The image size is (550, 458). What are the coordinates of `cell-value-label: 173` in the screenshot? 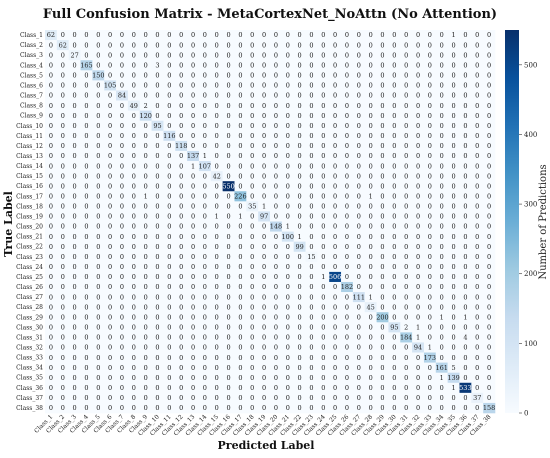 It's located at (430, 358).